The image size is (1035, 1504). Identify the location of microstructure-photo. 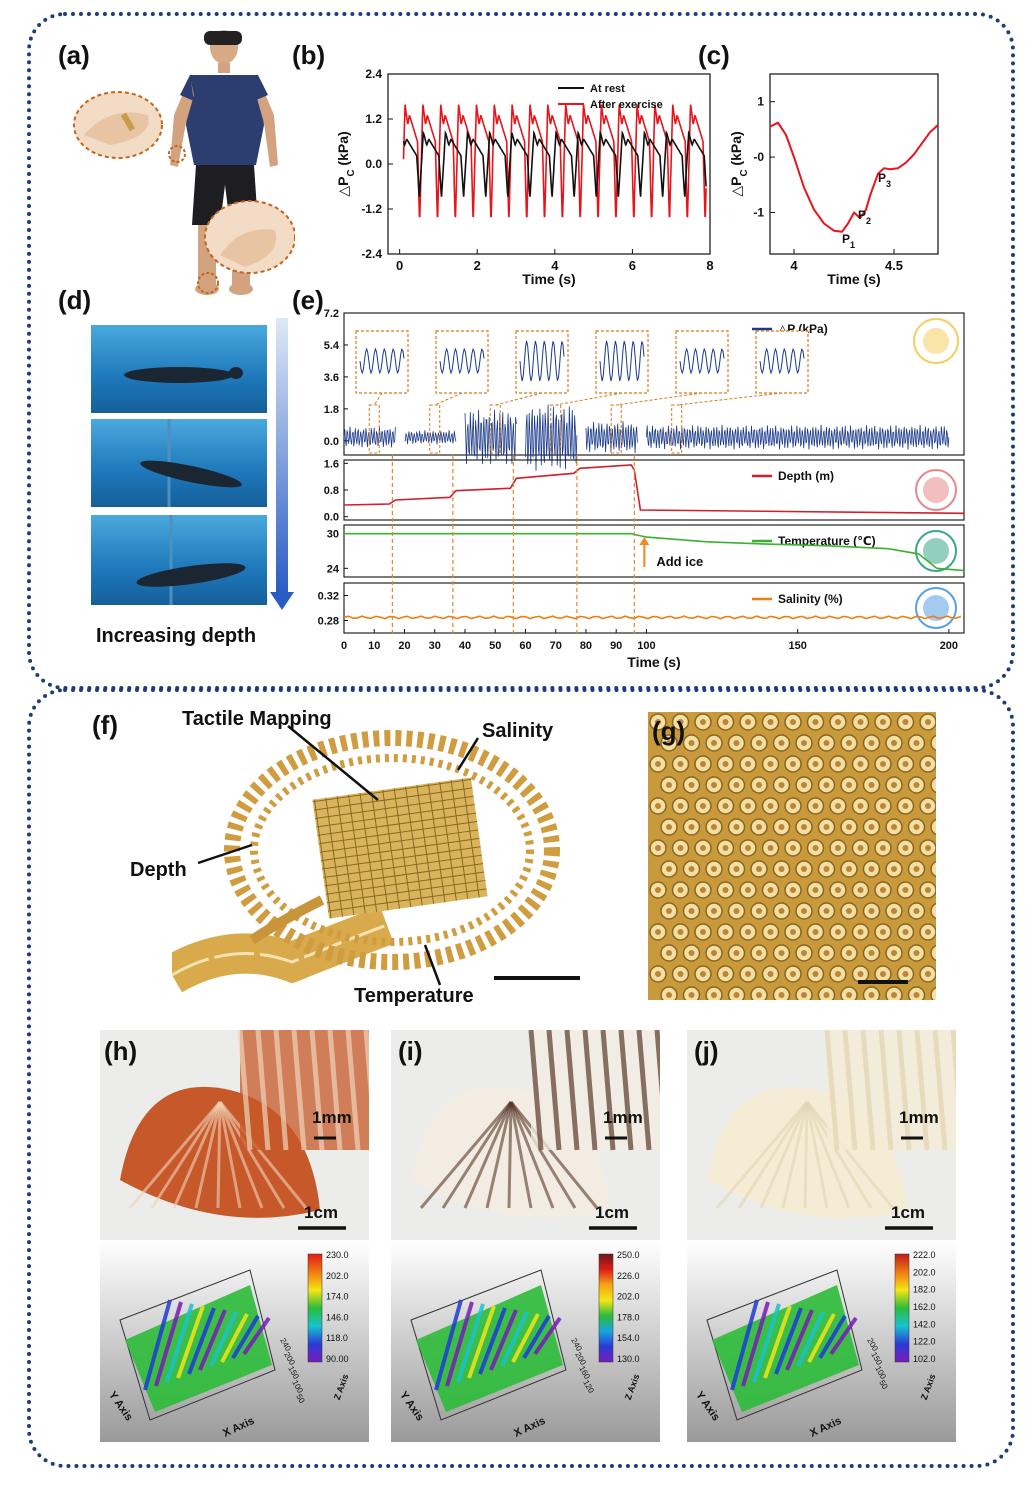
(792, 856).